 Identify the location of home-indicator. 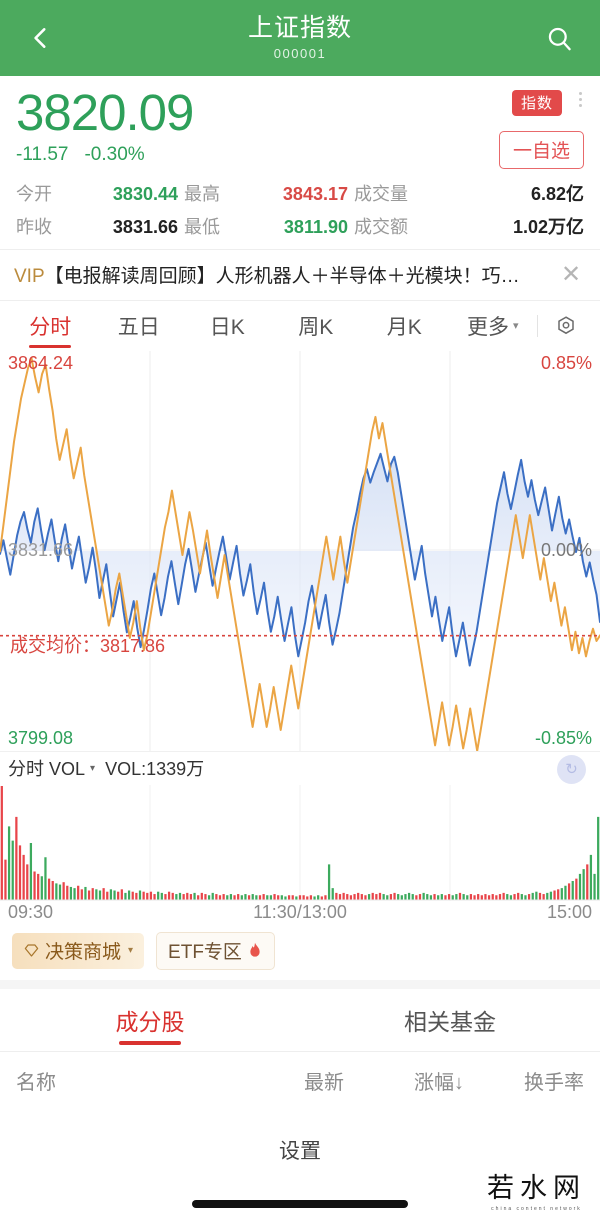
(300, 1204).